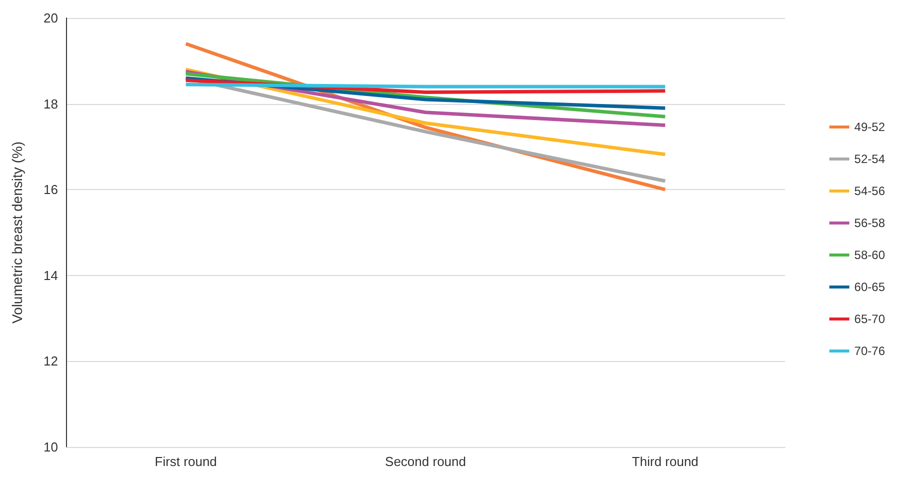 Image resolution: width=900 pixels, height=478 pixels. Describe the element at coordinates (17, 232) in the screenshot. I see `y-axis-title: Volumetric breast density (%)` at that location.